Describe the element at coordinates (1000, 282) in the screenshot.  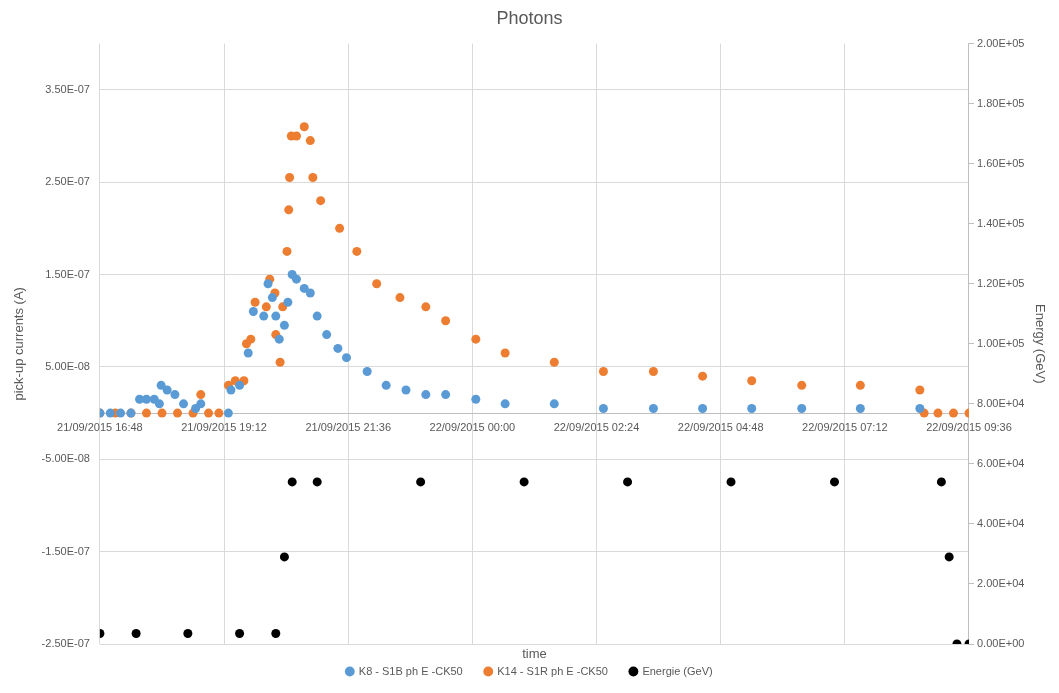
I see `y2-tick-label: 1.20E+05` at that location.